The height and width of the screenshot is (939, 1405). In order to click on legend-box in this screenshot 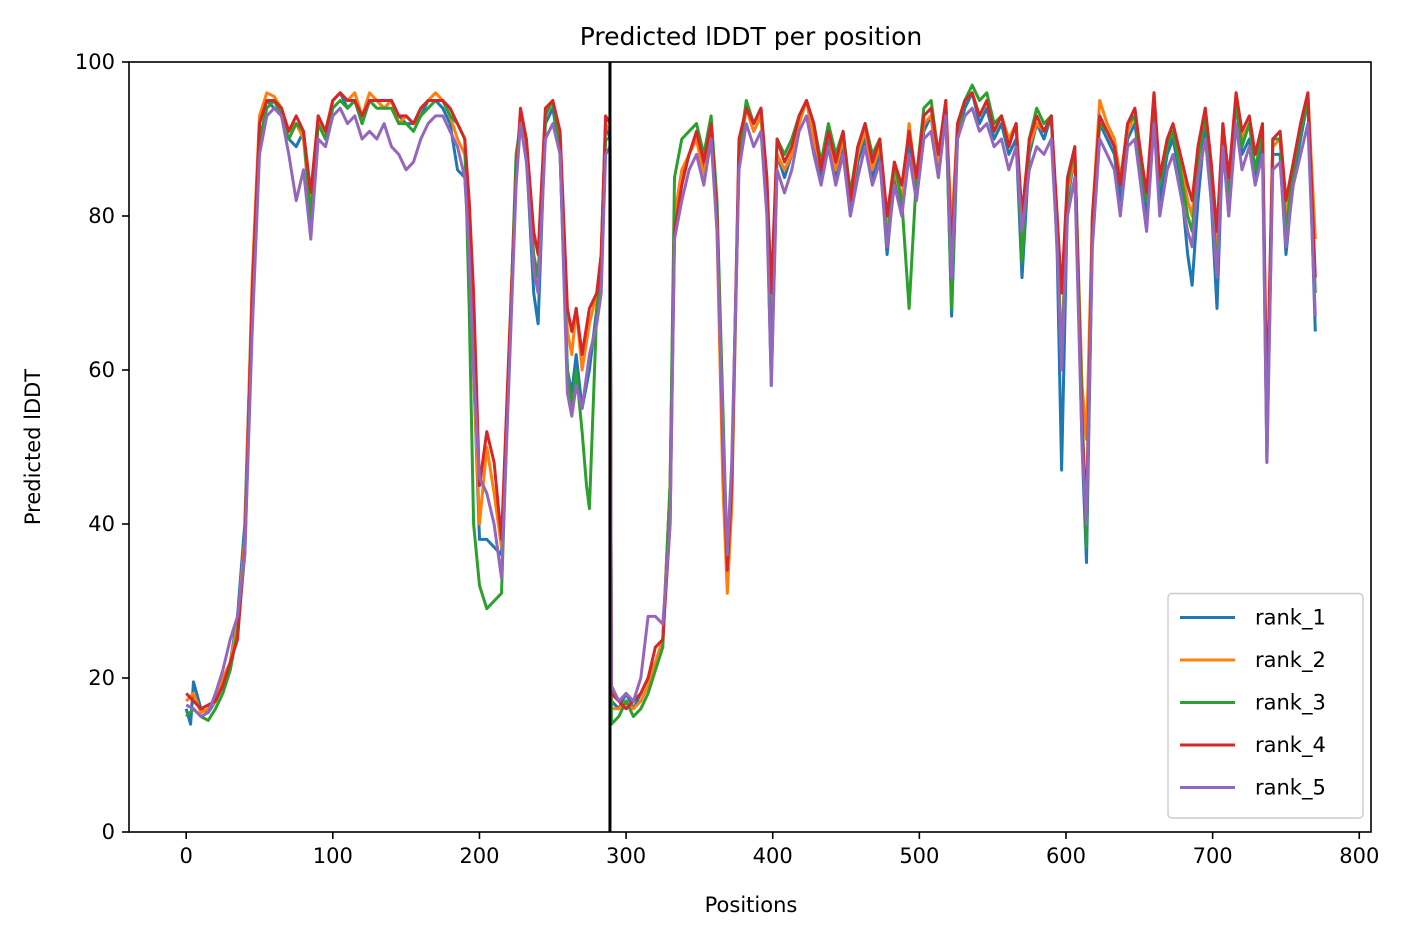, I will do `click(1265, 705)`.